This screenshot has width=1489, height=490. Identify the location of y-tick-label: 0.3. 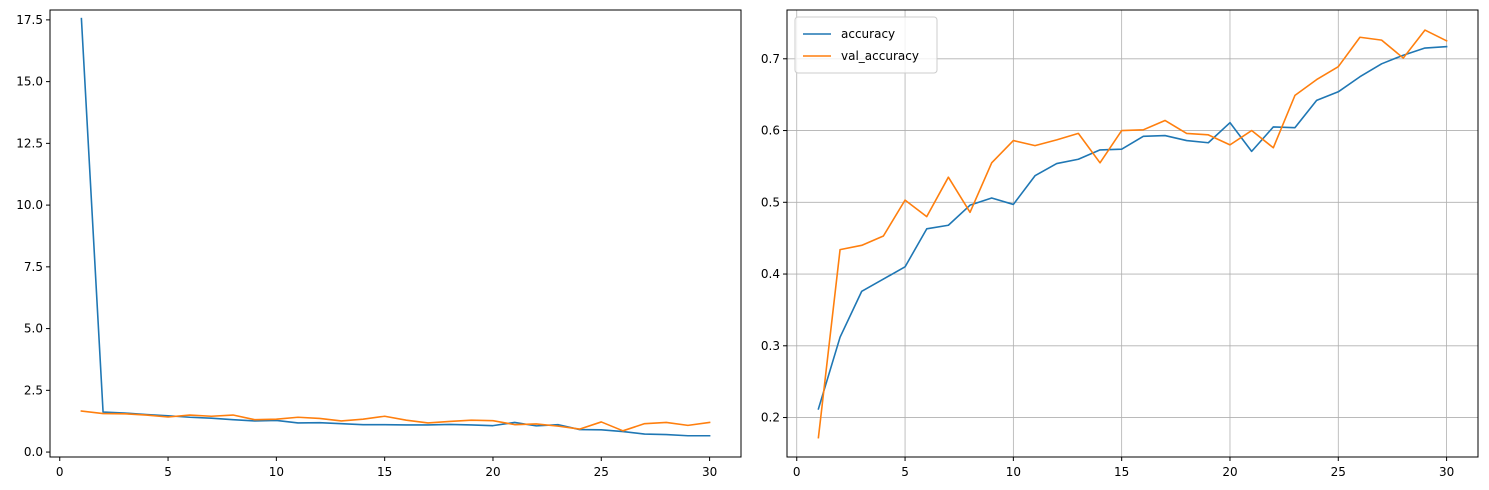
(770, 346).